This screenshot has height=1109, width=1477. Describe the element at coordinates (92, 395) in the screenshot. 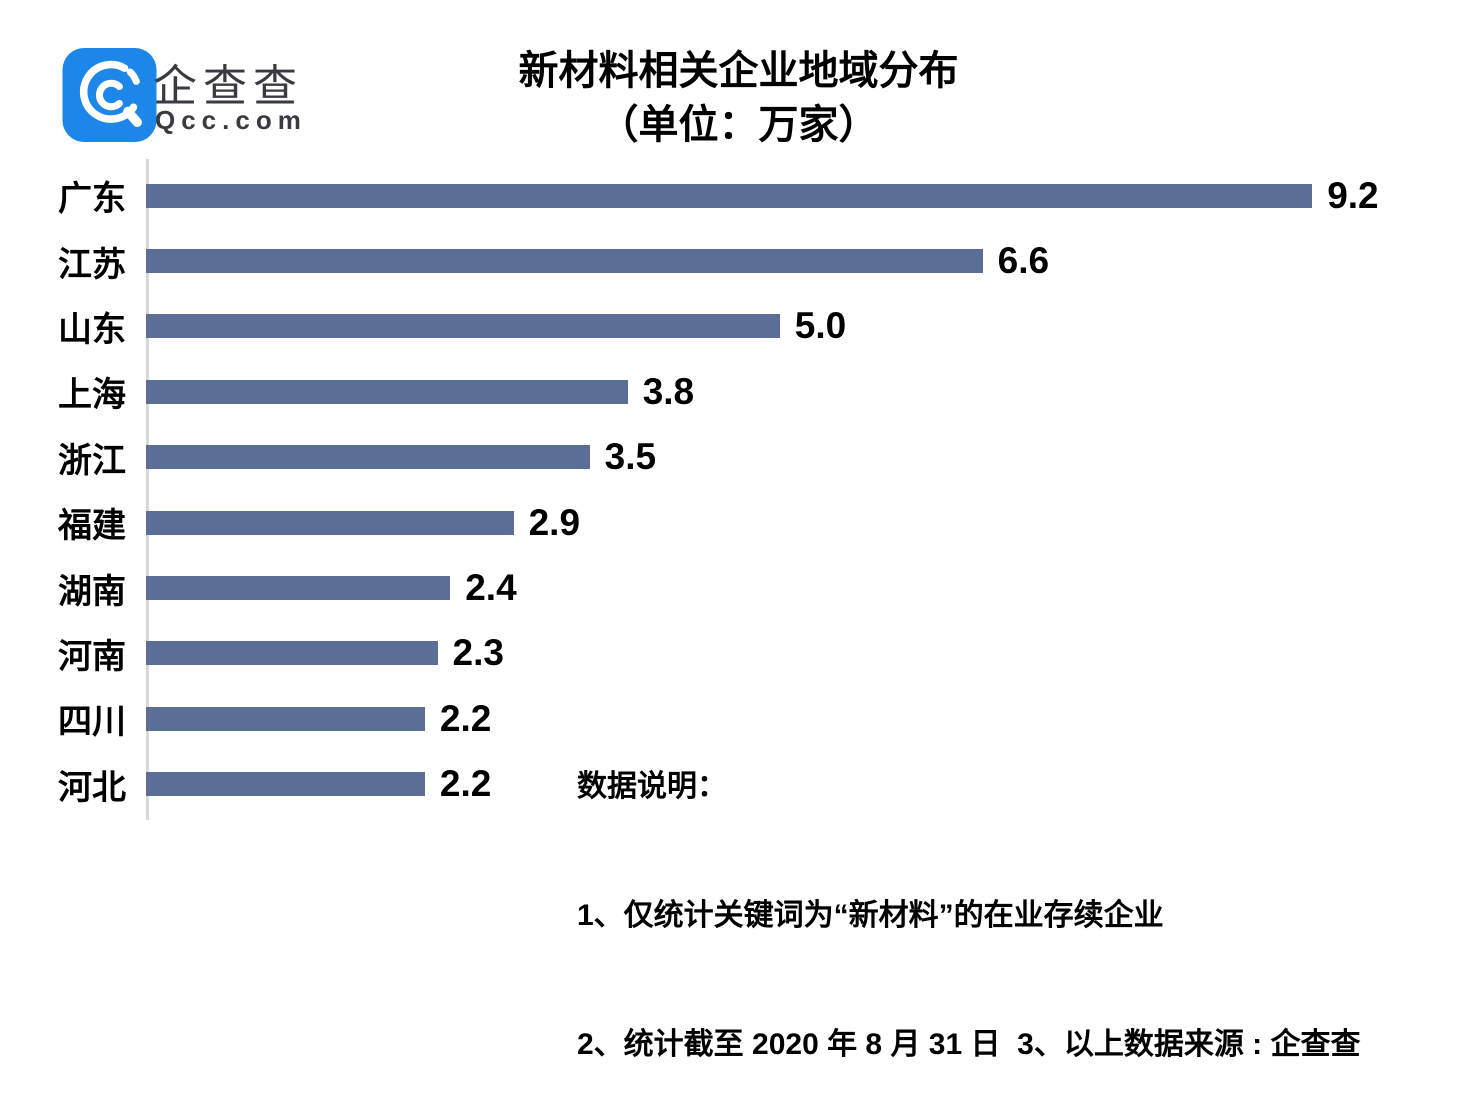

I see `category-label: 上海` at that location.